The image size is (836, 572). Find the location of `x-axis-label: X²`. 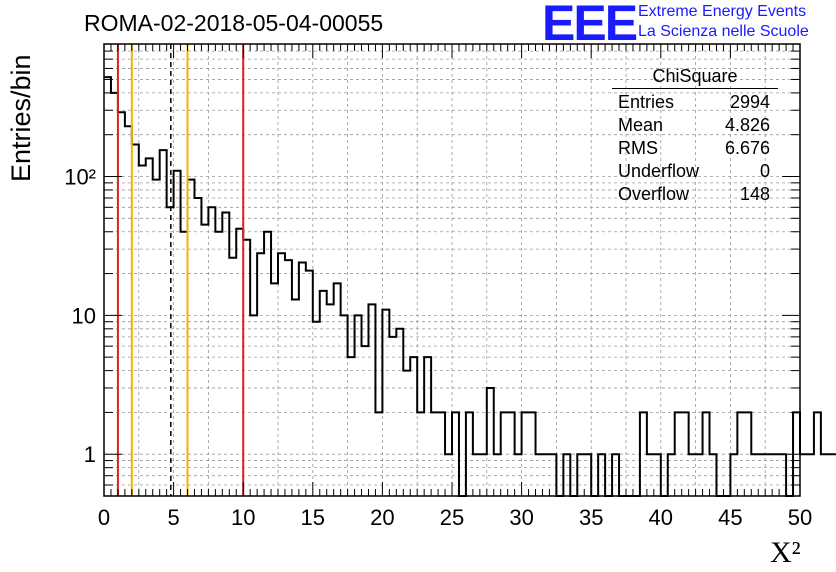

x-axis-label: X² is located at coordinates (785, 552).